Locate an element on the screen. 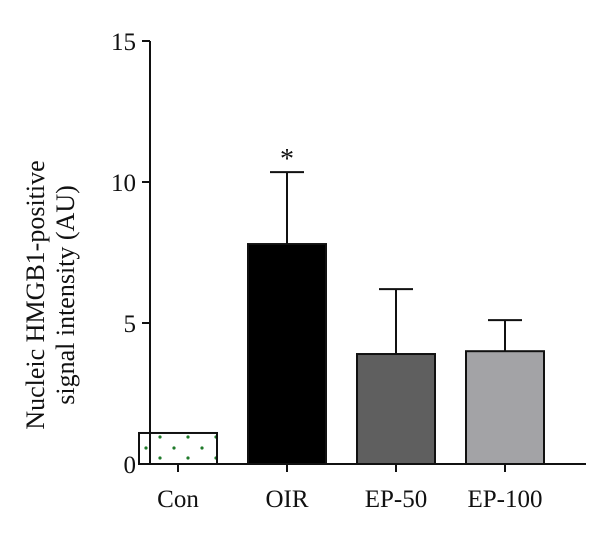 This screenshot has height=541, width=600. bar-oir is located at coordinates (287, 354).